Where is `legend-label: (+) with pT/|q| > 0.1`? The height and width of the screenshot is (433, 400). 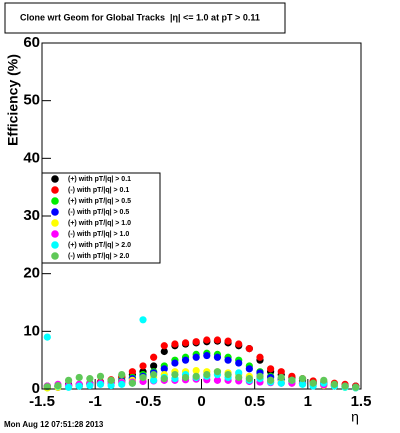
legend-label: (+) with pT/|q| > 0.1 is located at coordinates (99, 179).